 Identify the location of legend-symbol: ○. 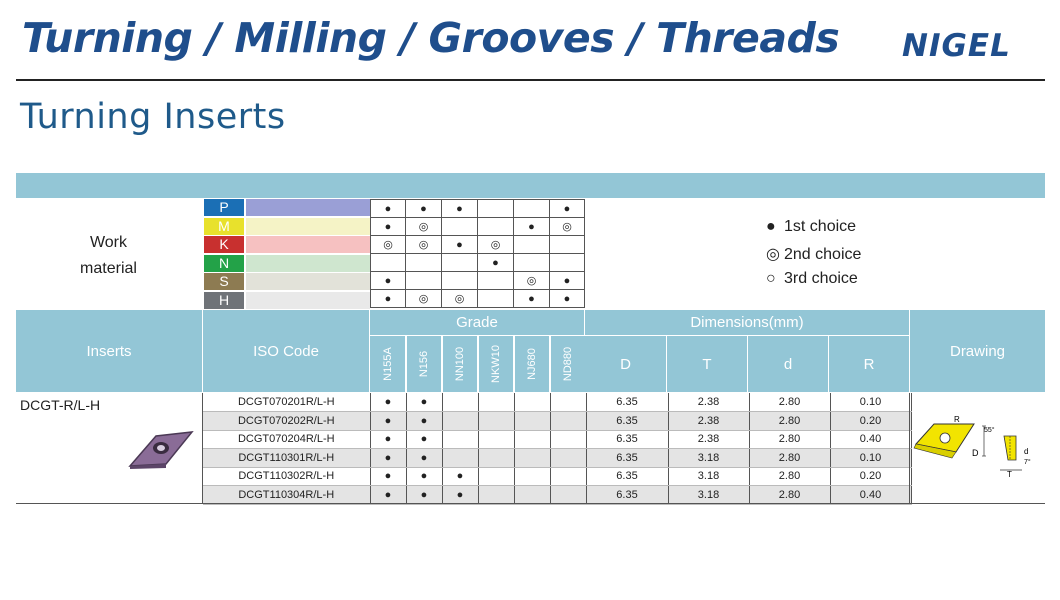
(771, 278).